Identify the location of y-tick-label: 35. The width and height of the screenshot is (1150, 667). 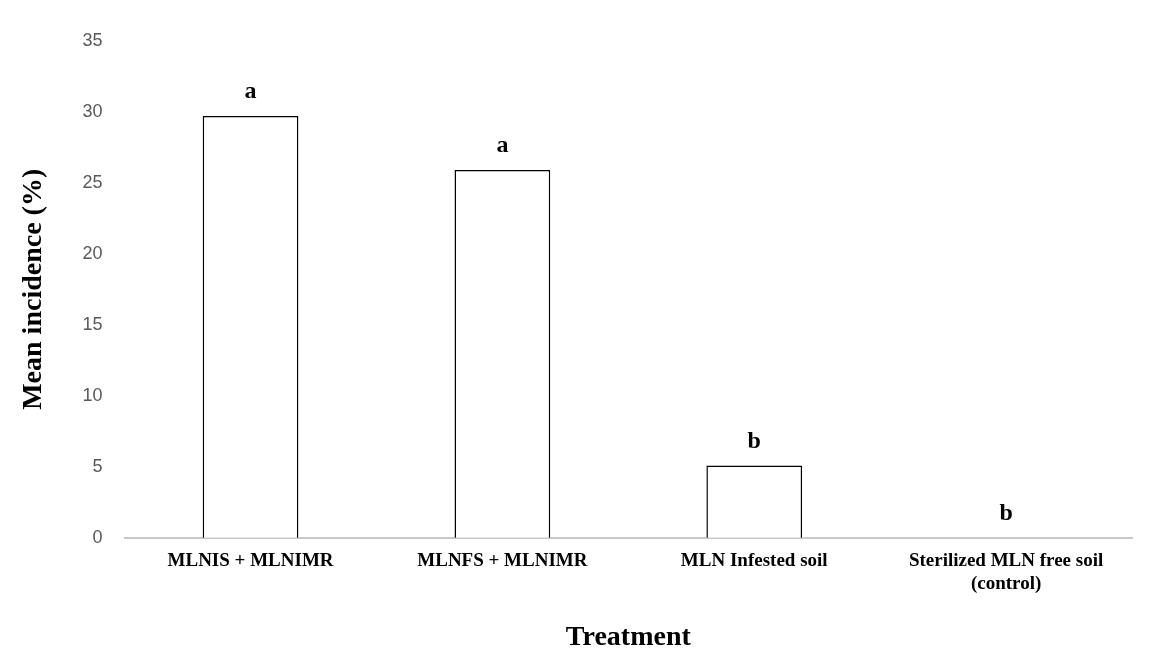
(92, 39).